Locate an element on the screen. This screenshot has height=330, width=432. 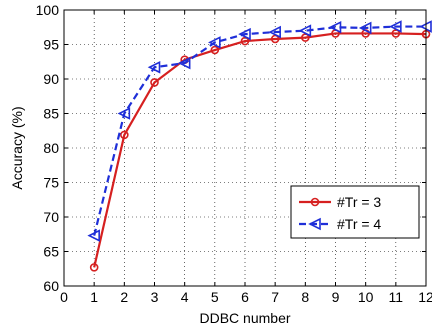
y-tick-label: 65 is located at coordinates (51, 252).